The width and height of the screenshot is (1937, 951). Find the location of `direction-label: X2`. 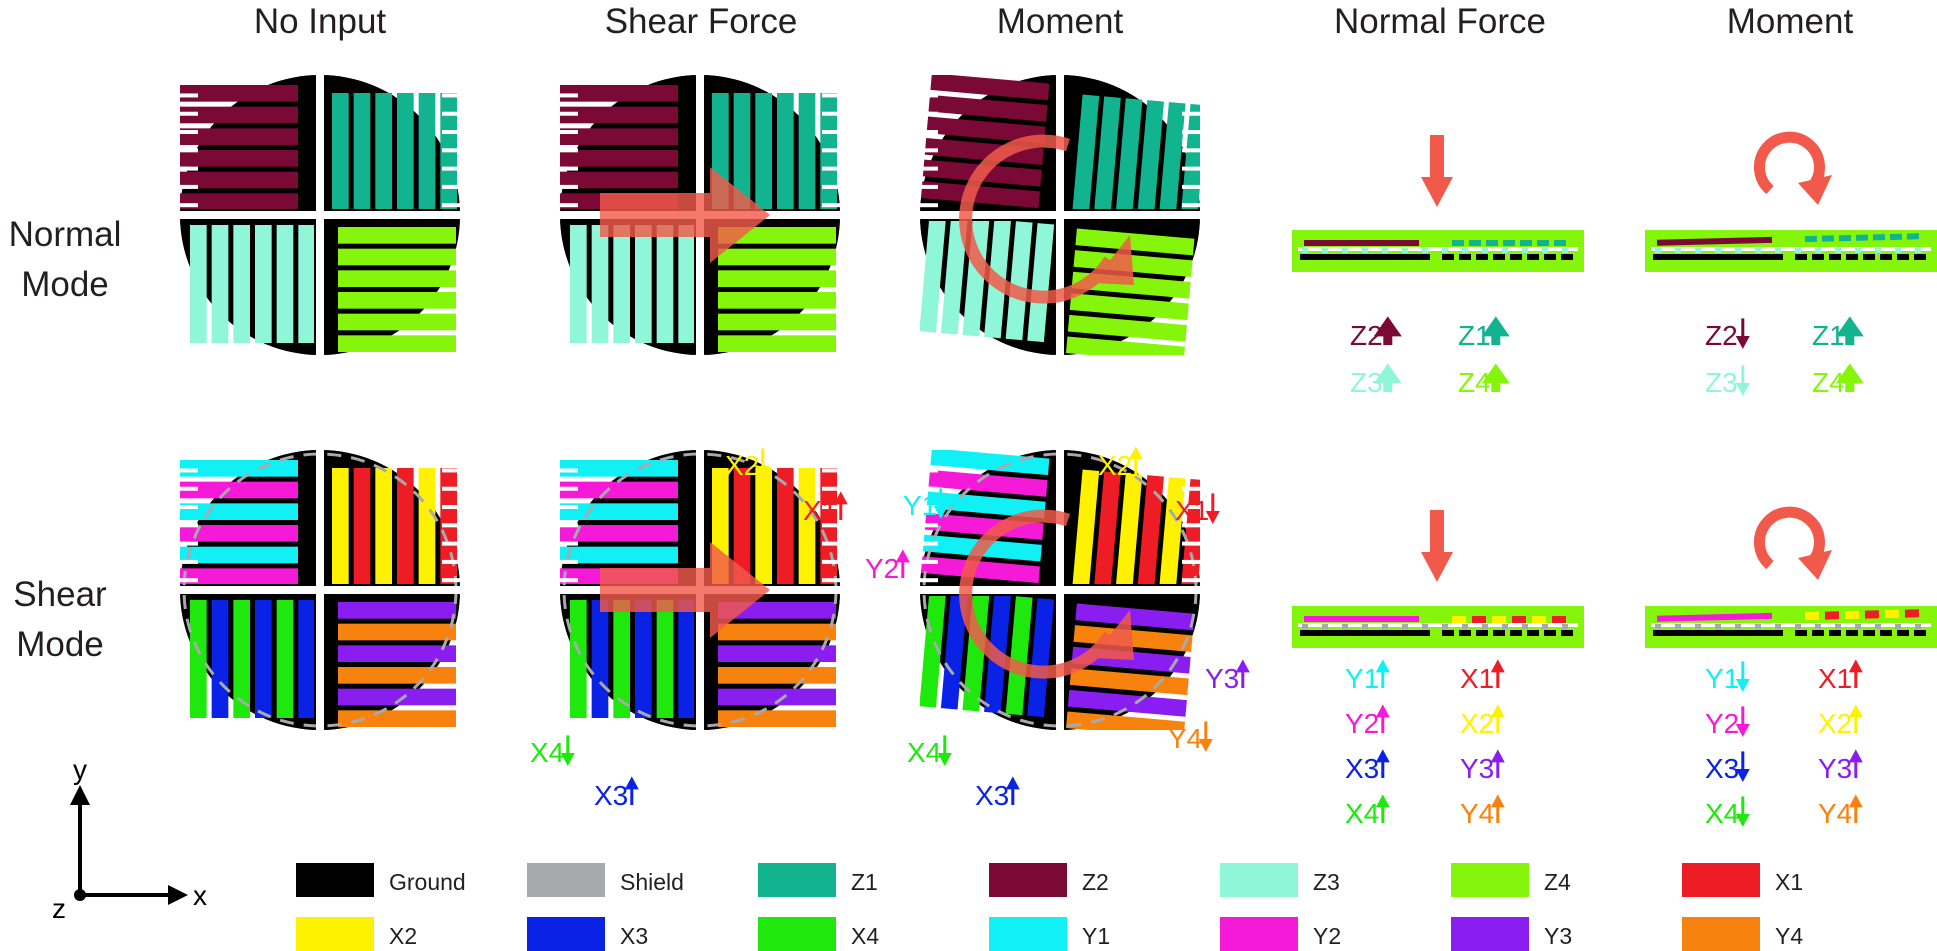

direction-label: X2 is located at coordinates (747, 464).